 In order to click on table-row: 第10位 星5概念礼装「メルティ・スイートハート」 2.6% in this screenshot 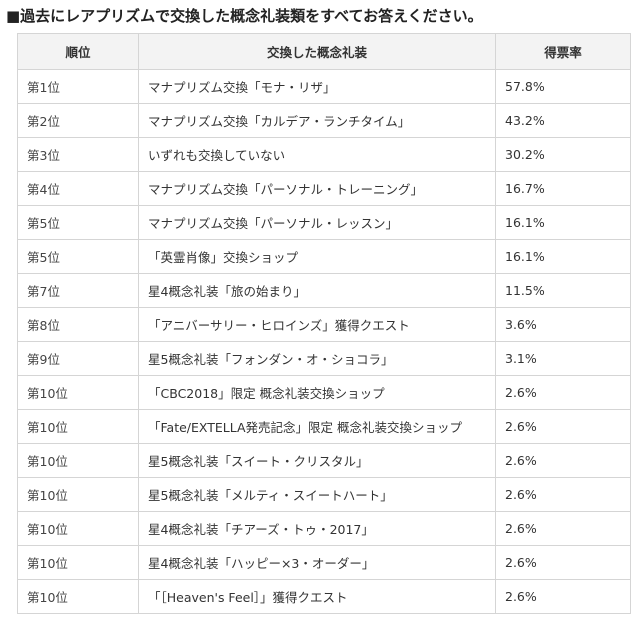, I will do `click(324, 494)`.